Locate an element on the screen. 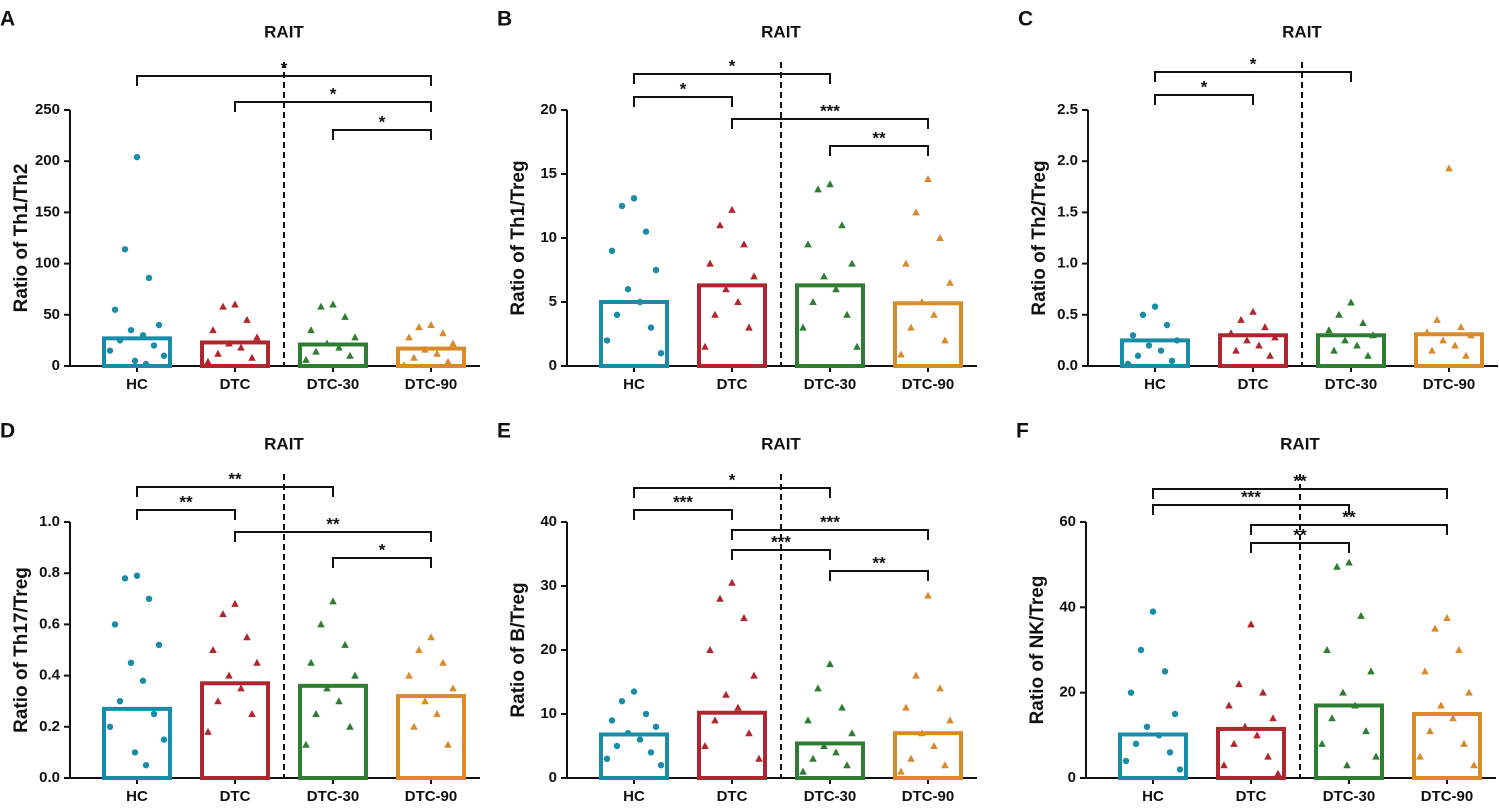  y-axis-label: Ratio of Th17/Treg is located at coordinates (21, 650).